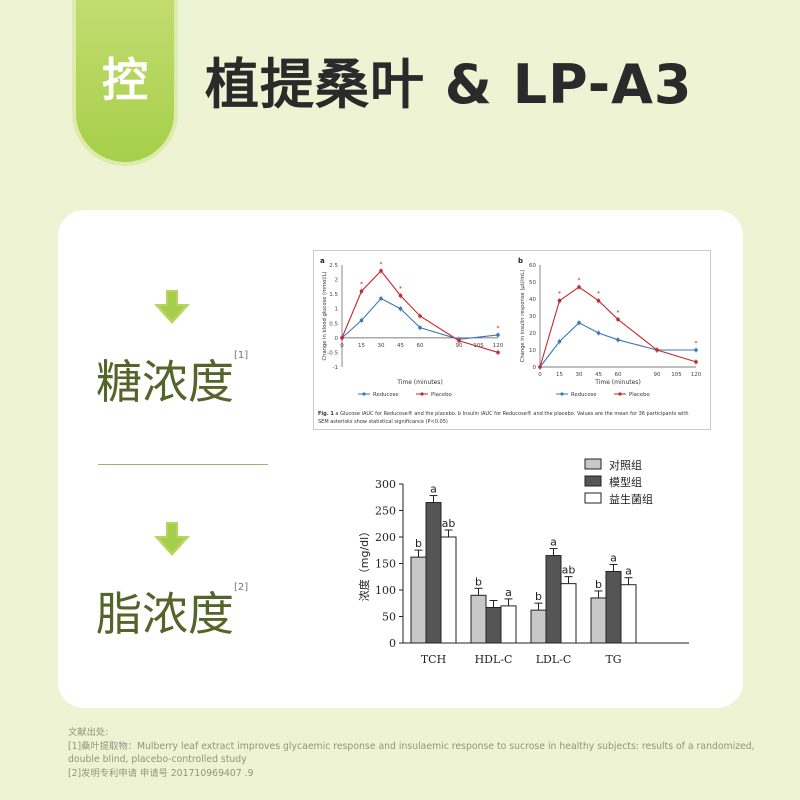  What do you see at coordinates (183, 464) in the screenshot?
I see `divider` at bounding box center [183, 464].